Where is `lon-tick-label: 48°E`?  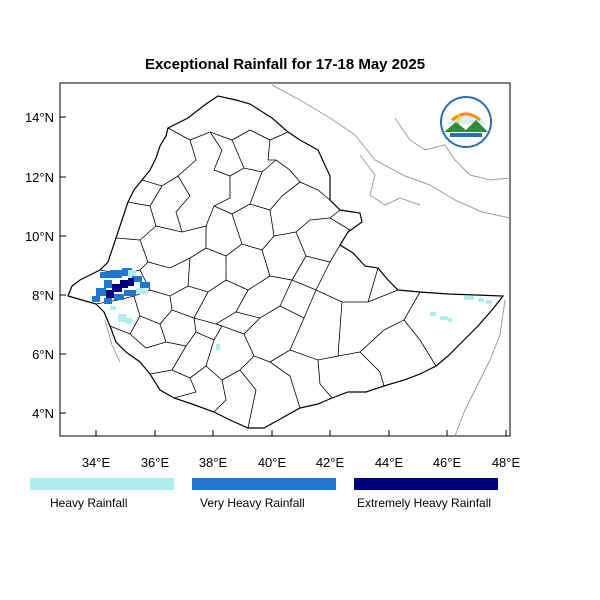 lon-tick-label: 48°E is located at coordinates (506, 462).